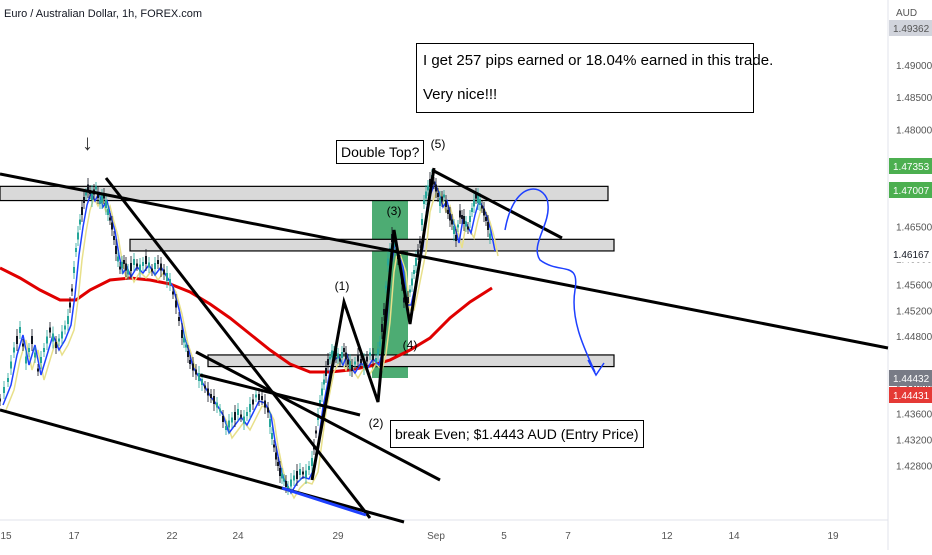 The width and height of the screenshot is (932, 555). Describe the element at coordinates (6, 536) in the screenshot. I see `x-tick-label: 15` at that location.